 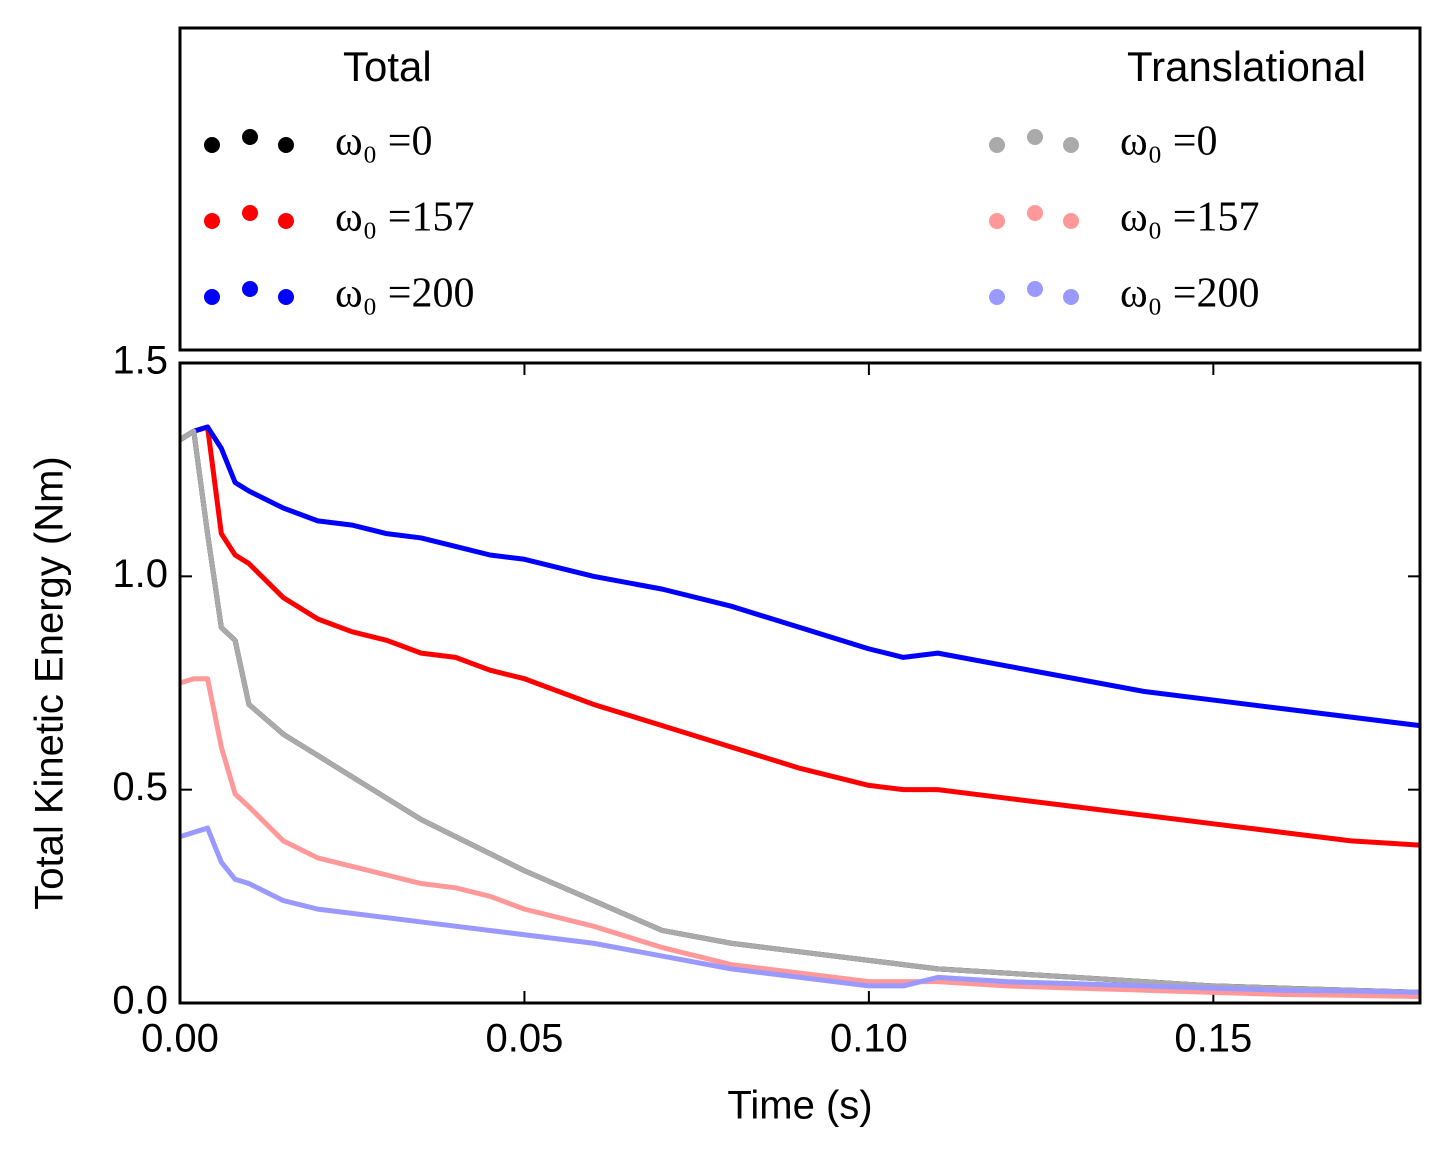 I want to click on x-tick-label: 0.05, so click(x=525, y=1039).